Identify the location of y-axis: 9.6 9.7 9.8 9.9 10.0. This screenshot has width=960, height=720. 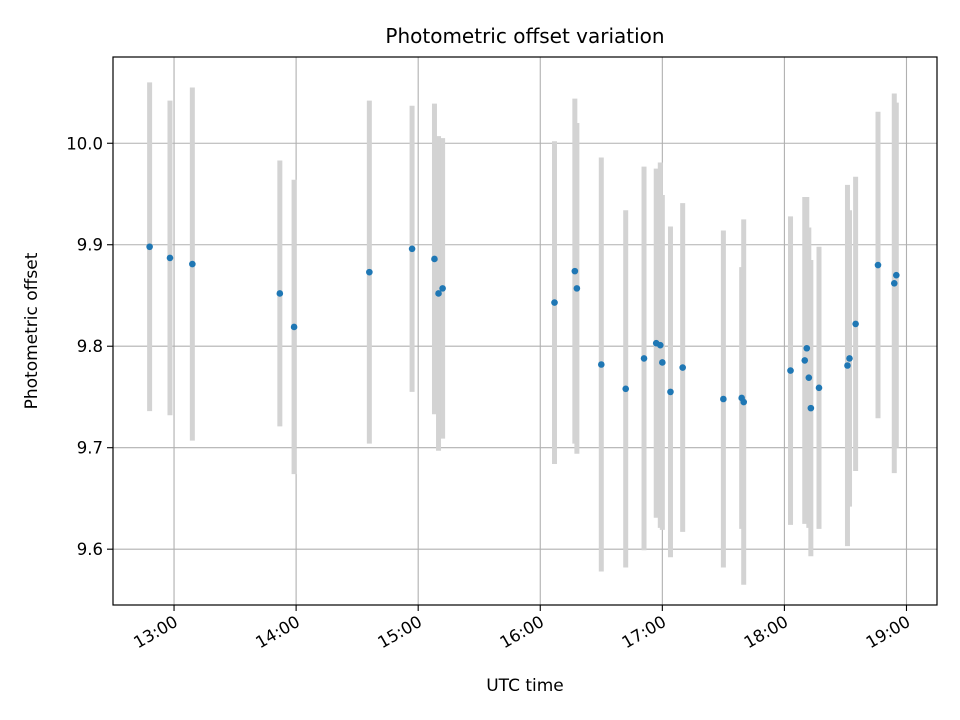
(89, 346).